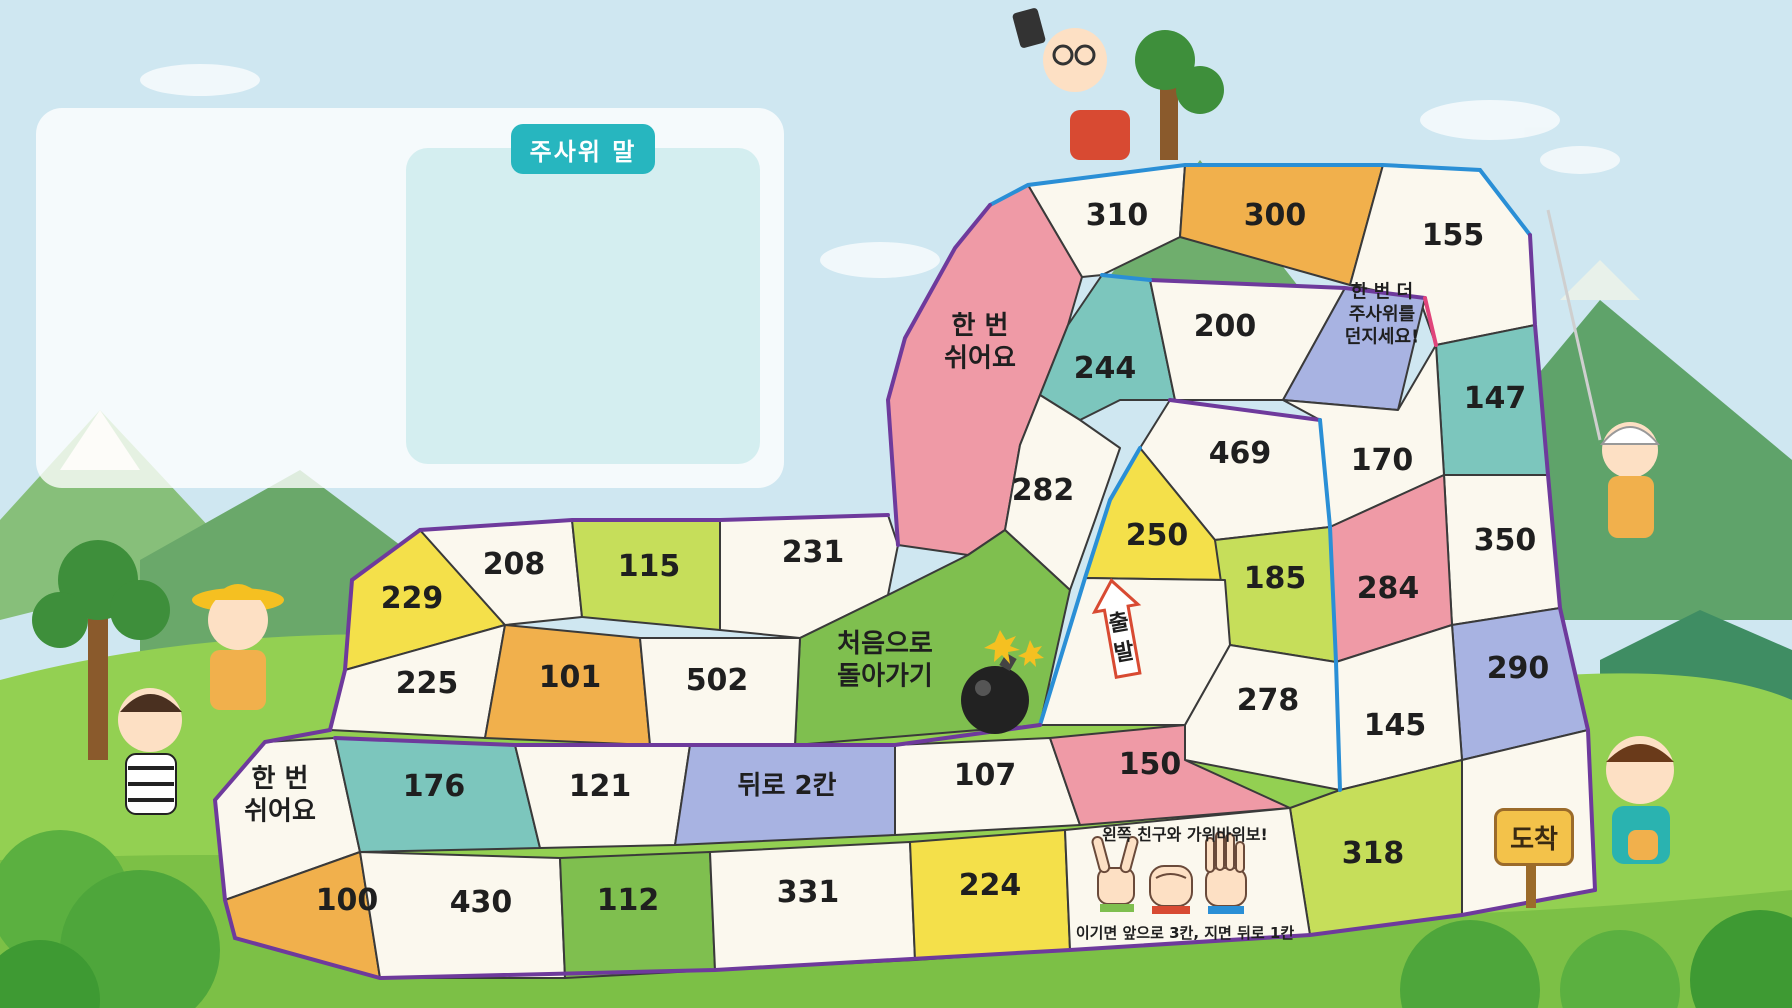  I want to click on cell-label-176: 176, so click(434, 786).